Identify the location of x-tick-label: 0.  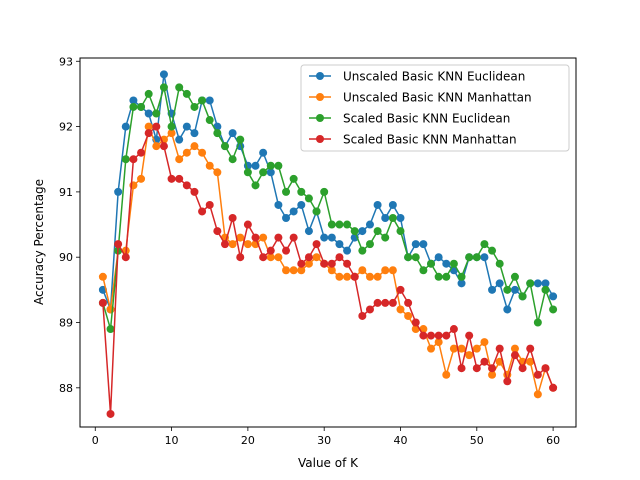
(95, 440).